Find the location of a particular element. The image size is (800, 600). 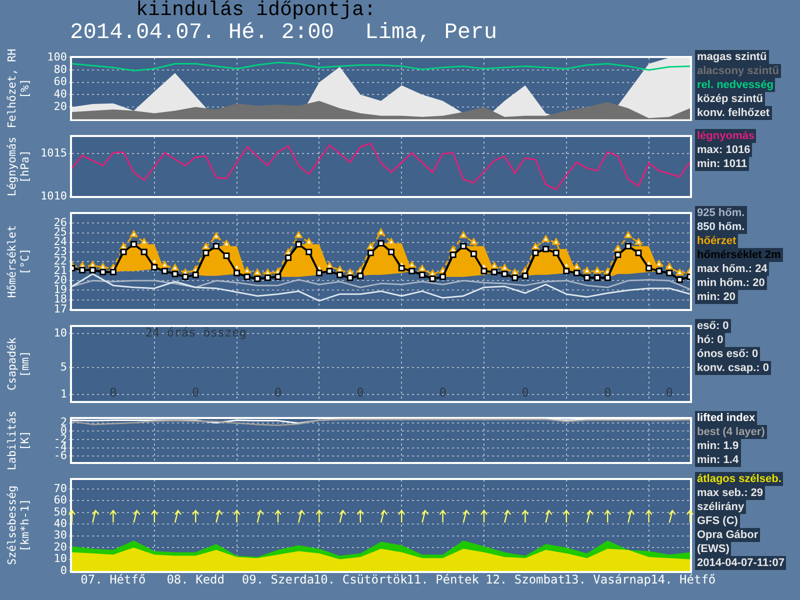

text: max hőm.: 24 is located at coordinates (732, 269).